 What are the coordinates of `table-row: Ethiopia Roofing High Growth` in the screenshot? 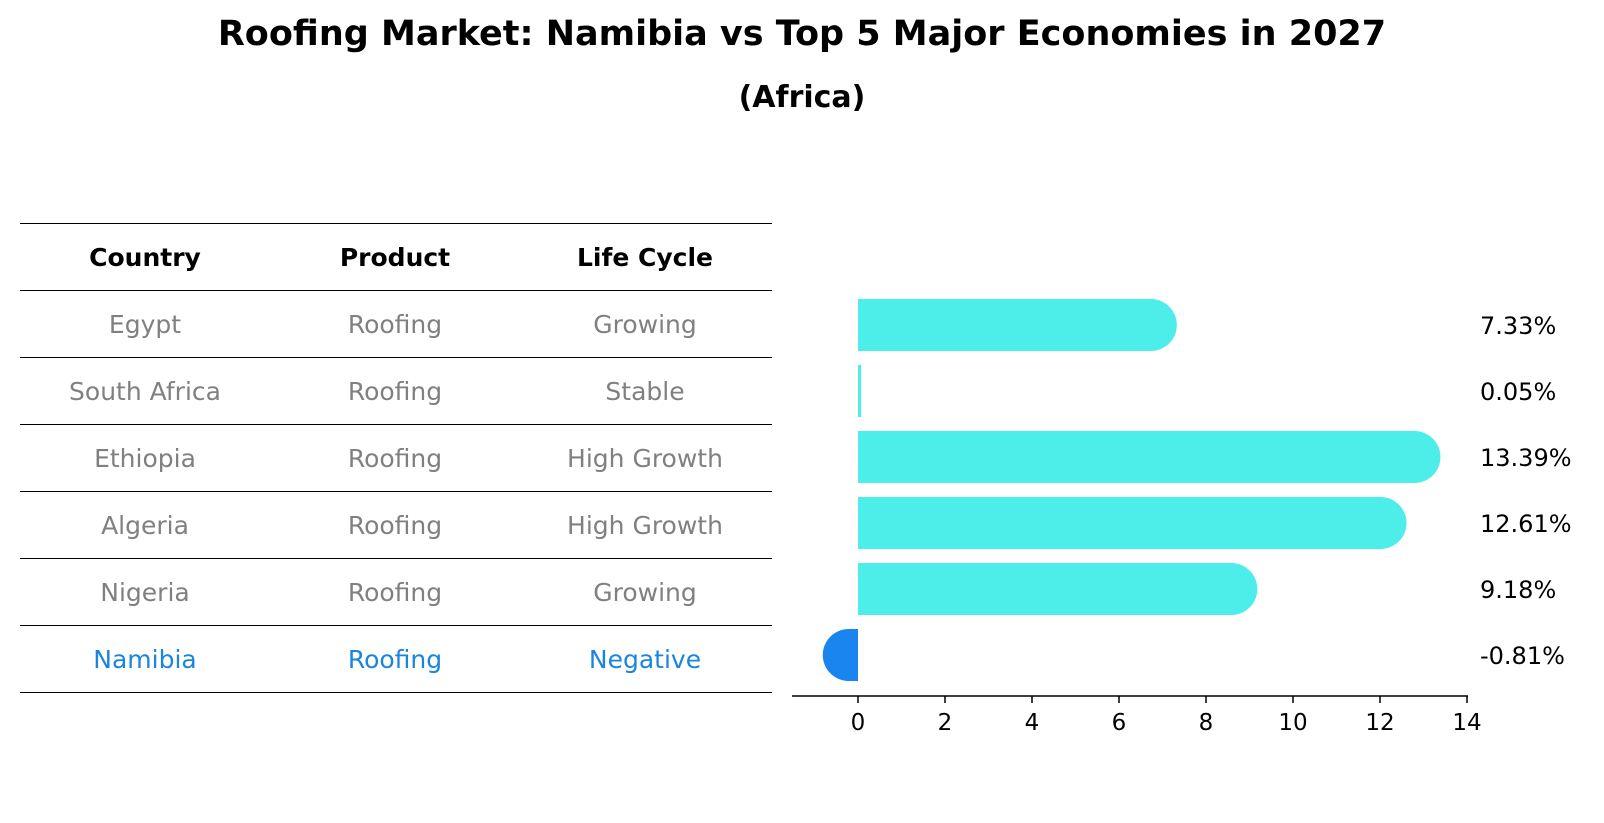 It's located at (396, 457).